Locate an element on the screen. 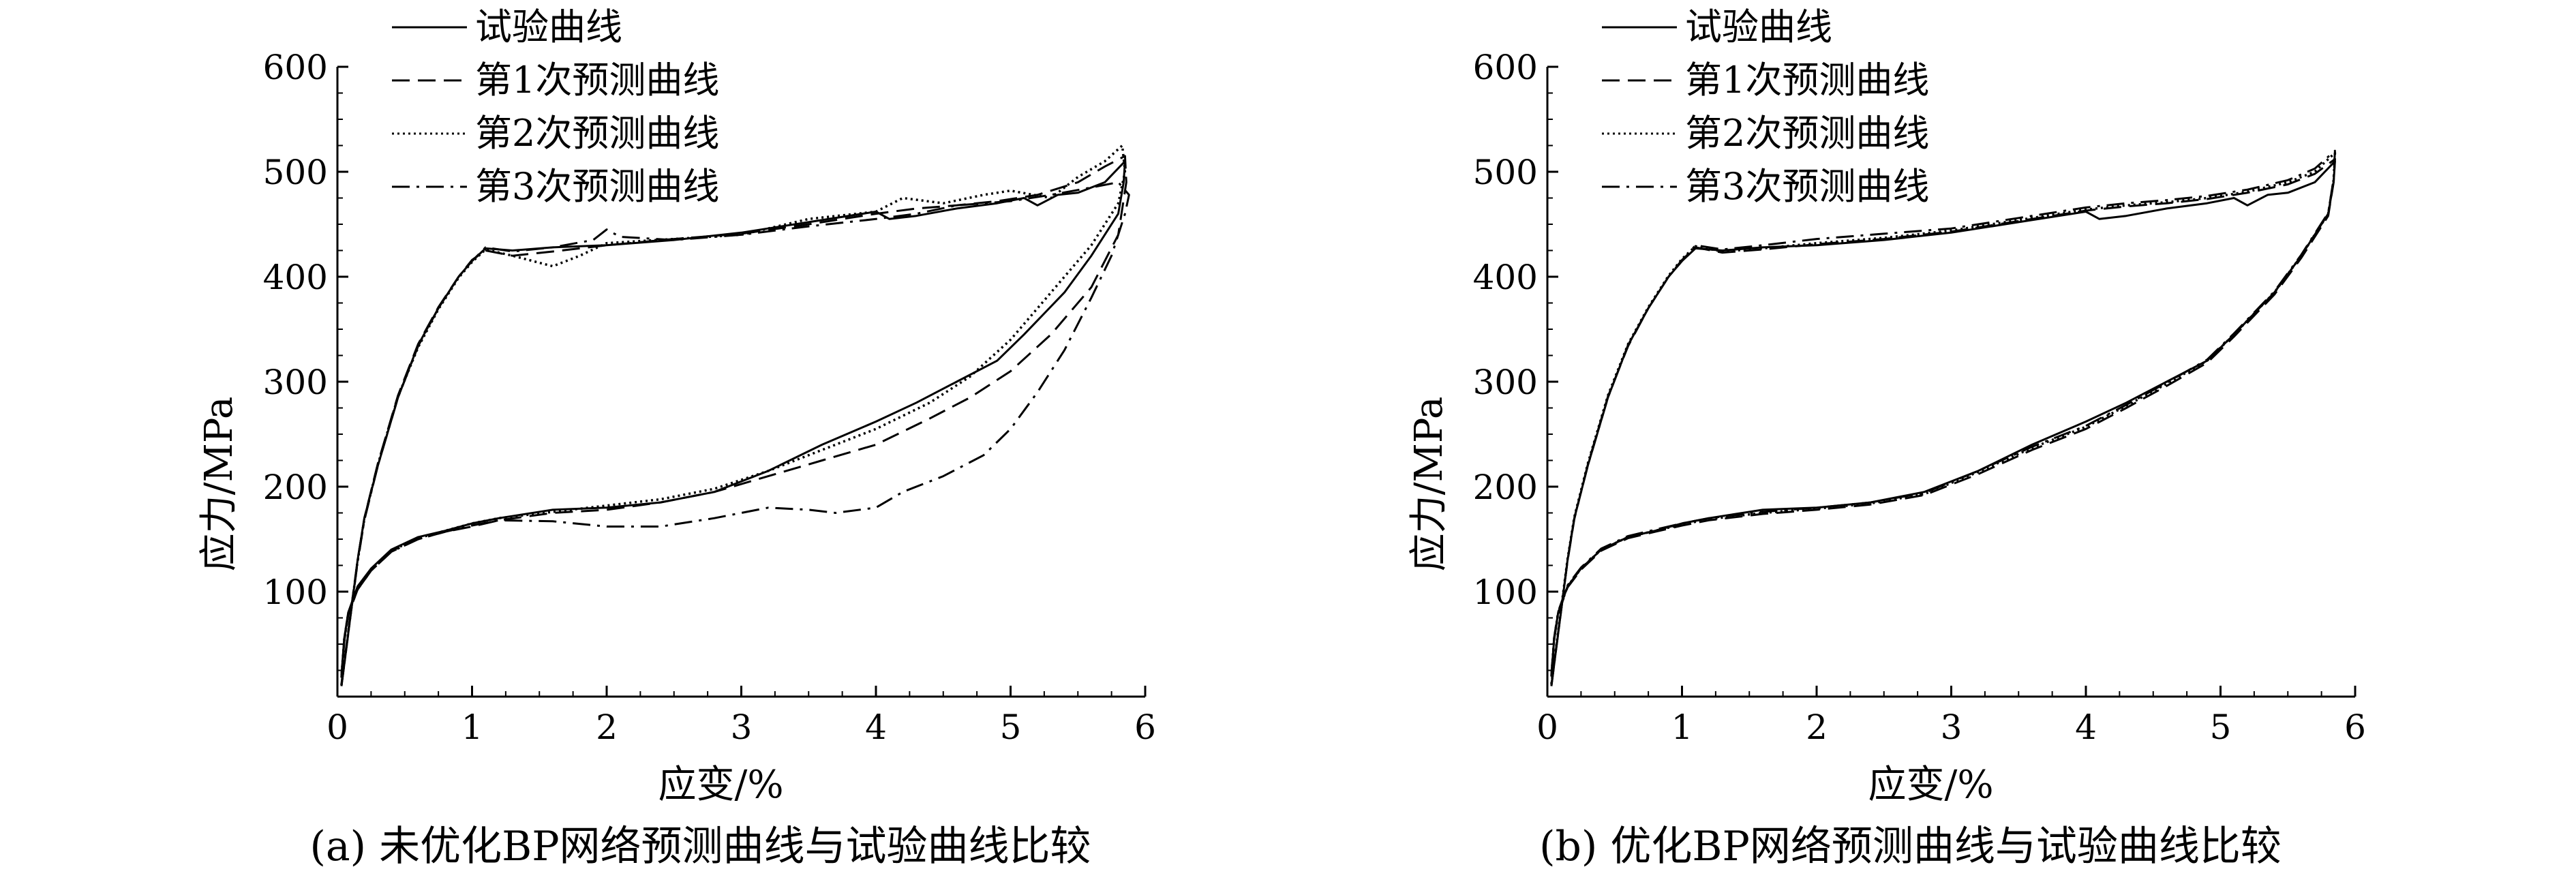 This screenshot has width=2576, height=882. figure-caption: (b) 优化BP网络预测曲线与试验曲线比较 is located at coordinates (1910, 846).